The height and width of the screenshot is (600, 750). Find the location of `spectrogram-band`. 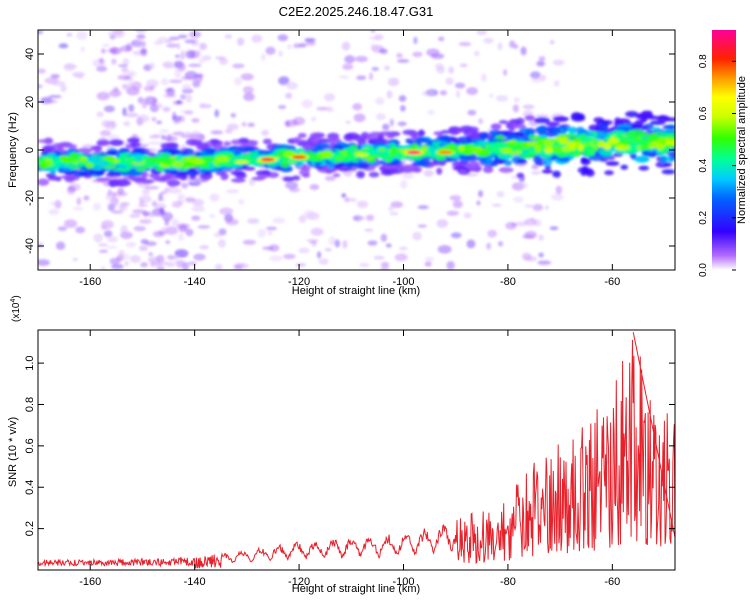

spectrogram-band is located at coordinates (356, 149).